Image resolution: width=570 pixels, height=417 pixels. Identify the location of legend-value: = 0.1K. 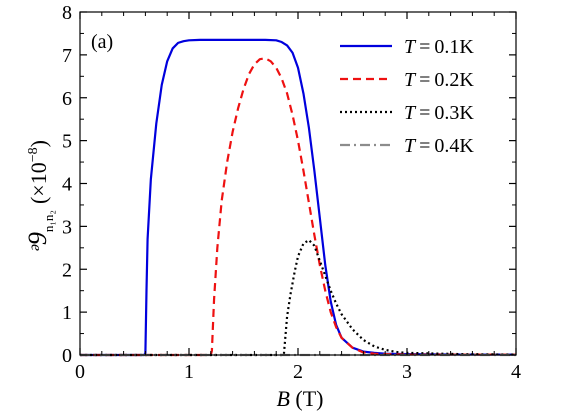
(444, 47).